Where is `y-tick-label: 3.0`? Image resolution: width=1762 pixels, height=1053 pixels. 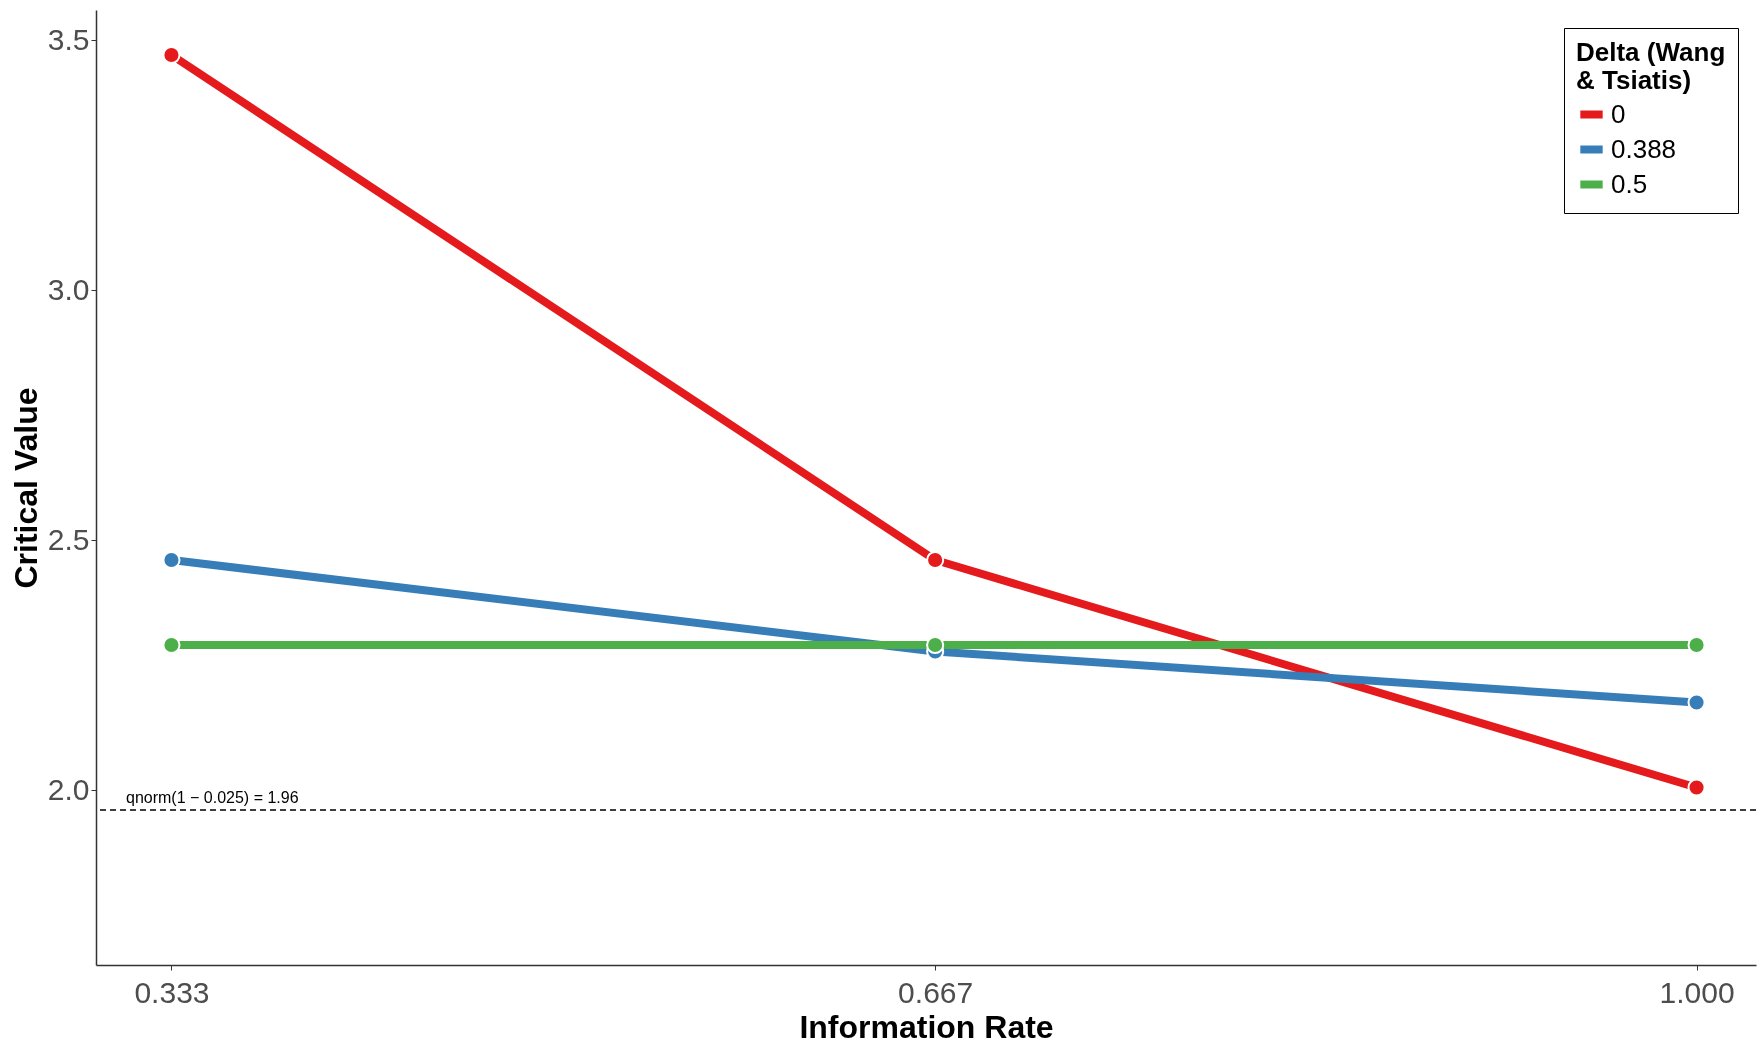
y-tick-label: 3.0 is located at coordinates (68, 289).